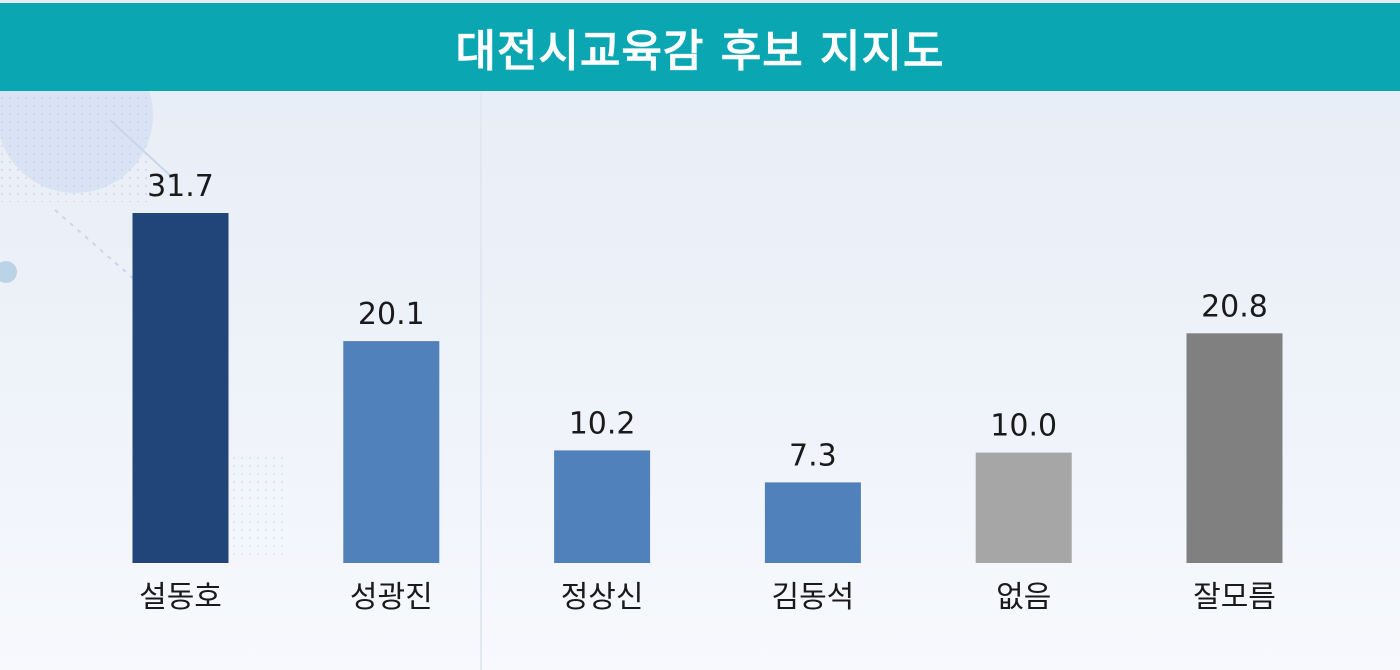 The height and width of the screenshot is (670, 1400). Describe the element at coordinates (1234, 597) in the screenshot. I see `category-label-dont-know: 잘모름` at that location.